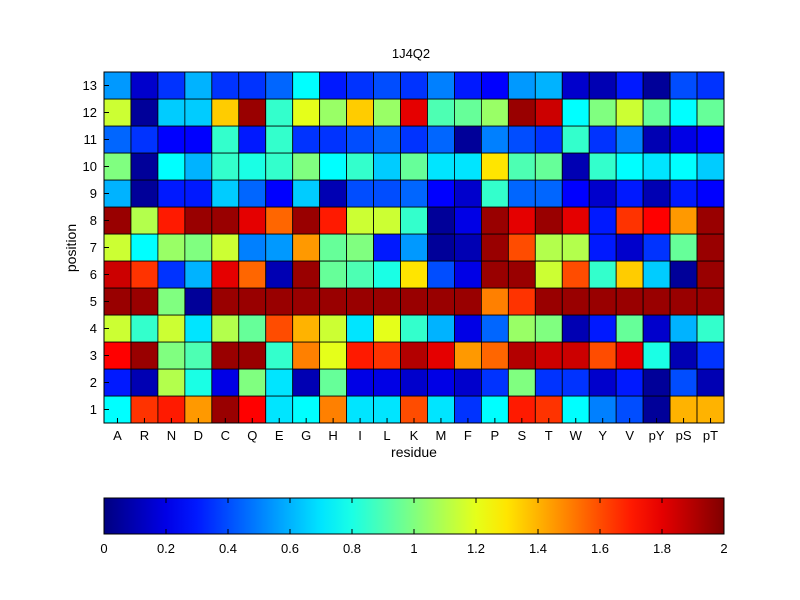 The image size is (800, 600). What do you see at coordinates (494, 328) in the screenshot?
I see `heatmap-cell-4-P` at bounding box center [494, 328].